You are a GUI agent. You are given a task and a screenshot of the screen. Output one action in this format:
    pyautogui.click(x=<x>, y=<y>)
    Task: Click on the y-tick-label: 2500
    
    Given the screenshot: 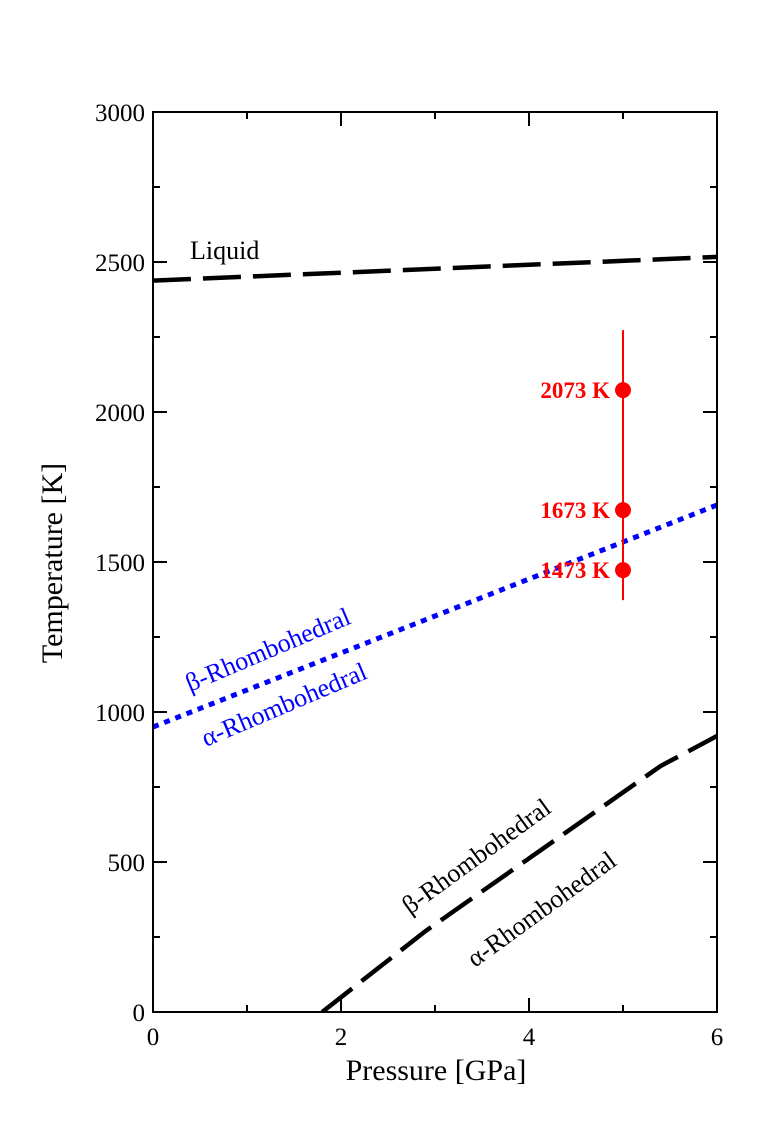 What is the action you would take?
    pyautogui.click(x=120, y=263)
    